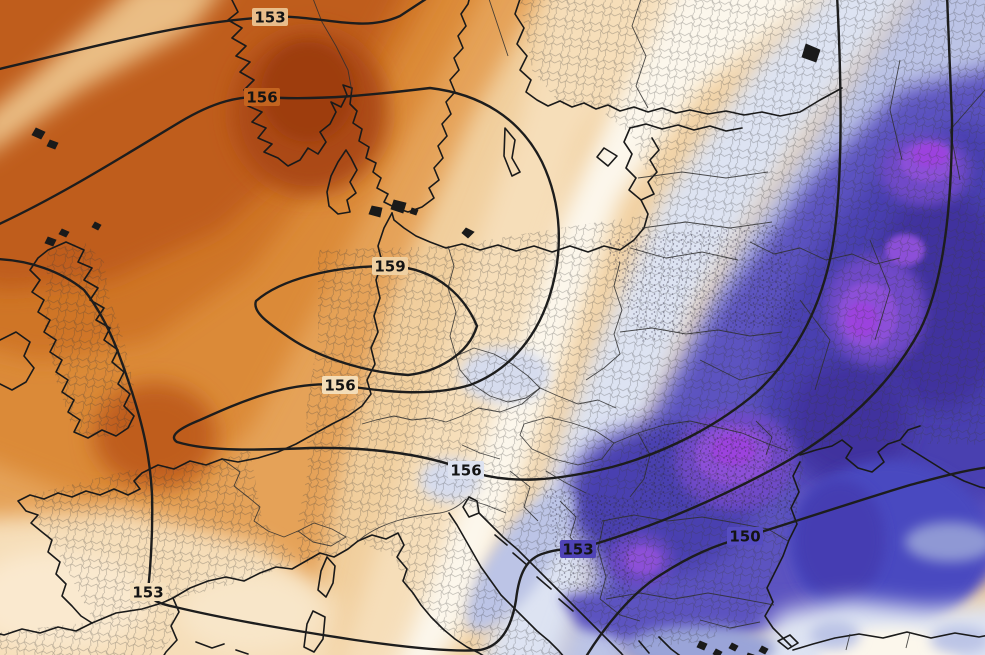 This screenshot has height=655, width=985. Describe the element at coordinates (250, 612) in the screenshot. I see `med-pale-spot` at that location.